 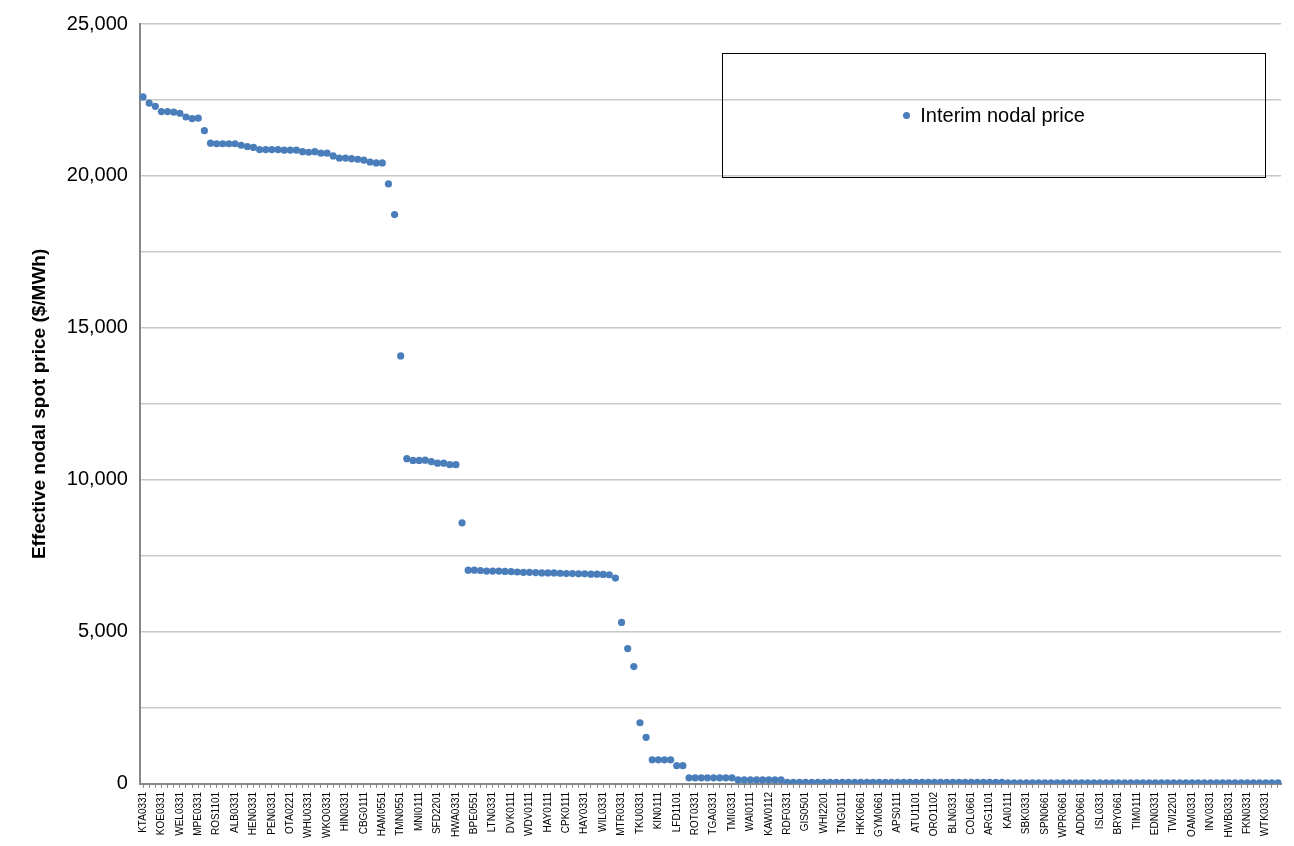 I want to click on x-tick-label: WTK0331, so click(x=1265, y=814).